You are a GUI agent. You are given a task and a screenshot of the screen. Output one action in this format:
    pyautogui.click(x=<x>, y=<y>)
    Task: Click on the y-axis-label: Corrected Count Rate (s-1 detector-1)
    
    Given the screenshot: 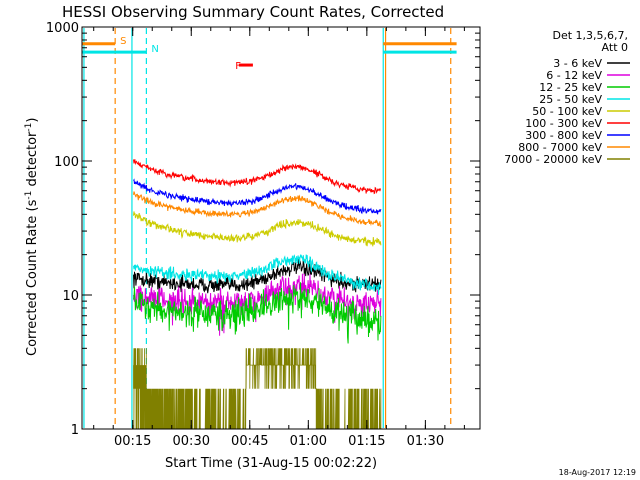 What is the action you would take?
    pyautogui.click(x=32, y=237)
    